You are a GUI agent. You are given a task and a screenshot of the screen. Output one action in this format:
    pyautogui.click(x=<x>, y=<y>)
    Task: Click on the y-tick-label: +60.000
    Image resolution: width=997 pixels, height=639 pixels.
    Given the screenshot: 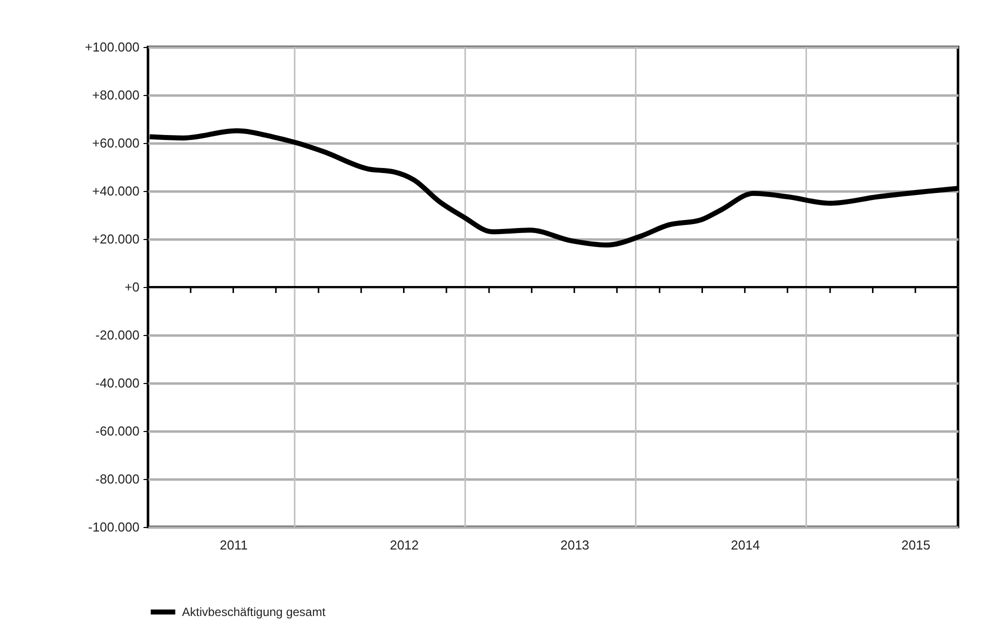 What is the action you would take?
    pyautogui.click(x=116, y=143)
    